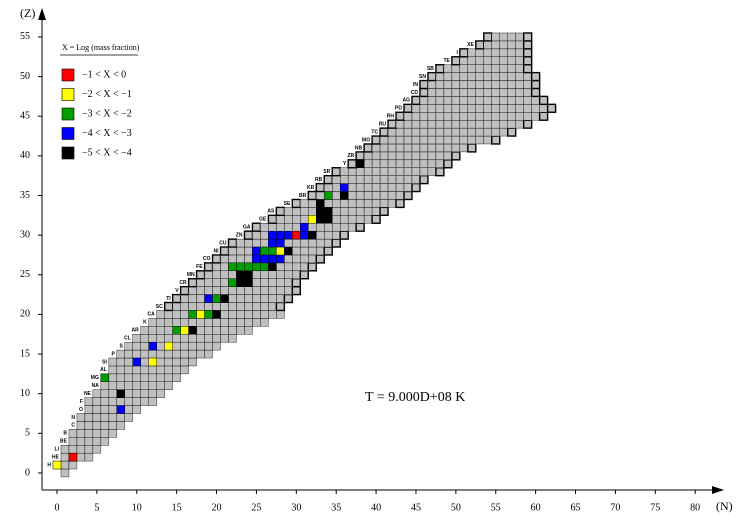 This screenshot has height=525, width=747. I want to click on x-tick-label: 25, so click(256, 507).